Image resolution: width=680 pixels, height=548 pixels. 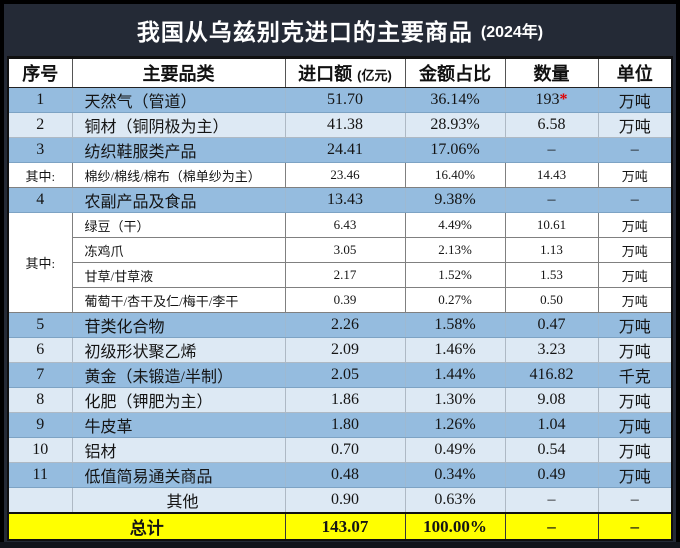 I want to click on cell-amount: 143.07, so click(x=345, y=526).